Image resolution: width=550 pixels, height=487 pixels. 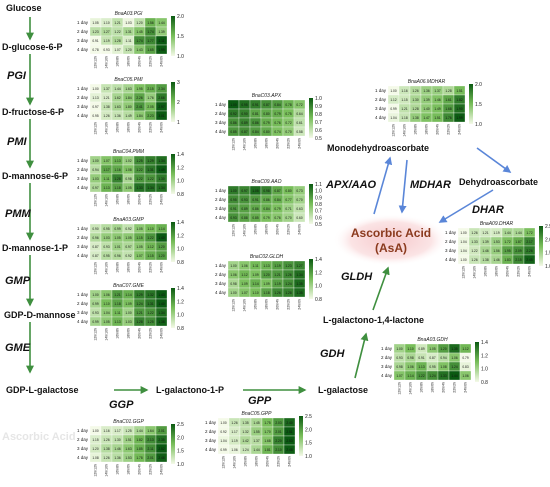 I want to click on node-fructose-6-p: D-fructose-6-P, so click(x=33, y=112).